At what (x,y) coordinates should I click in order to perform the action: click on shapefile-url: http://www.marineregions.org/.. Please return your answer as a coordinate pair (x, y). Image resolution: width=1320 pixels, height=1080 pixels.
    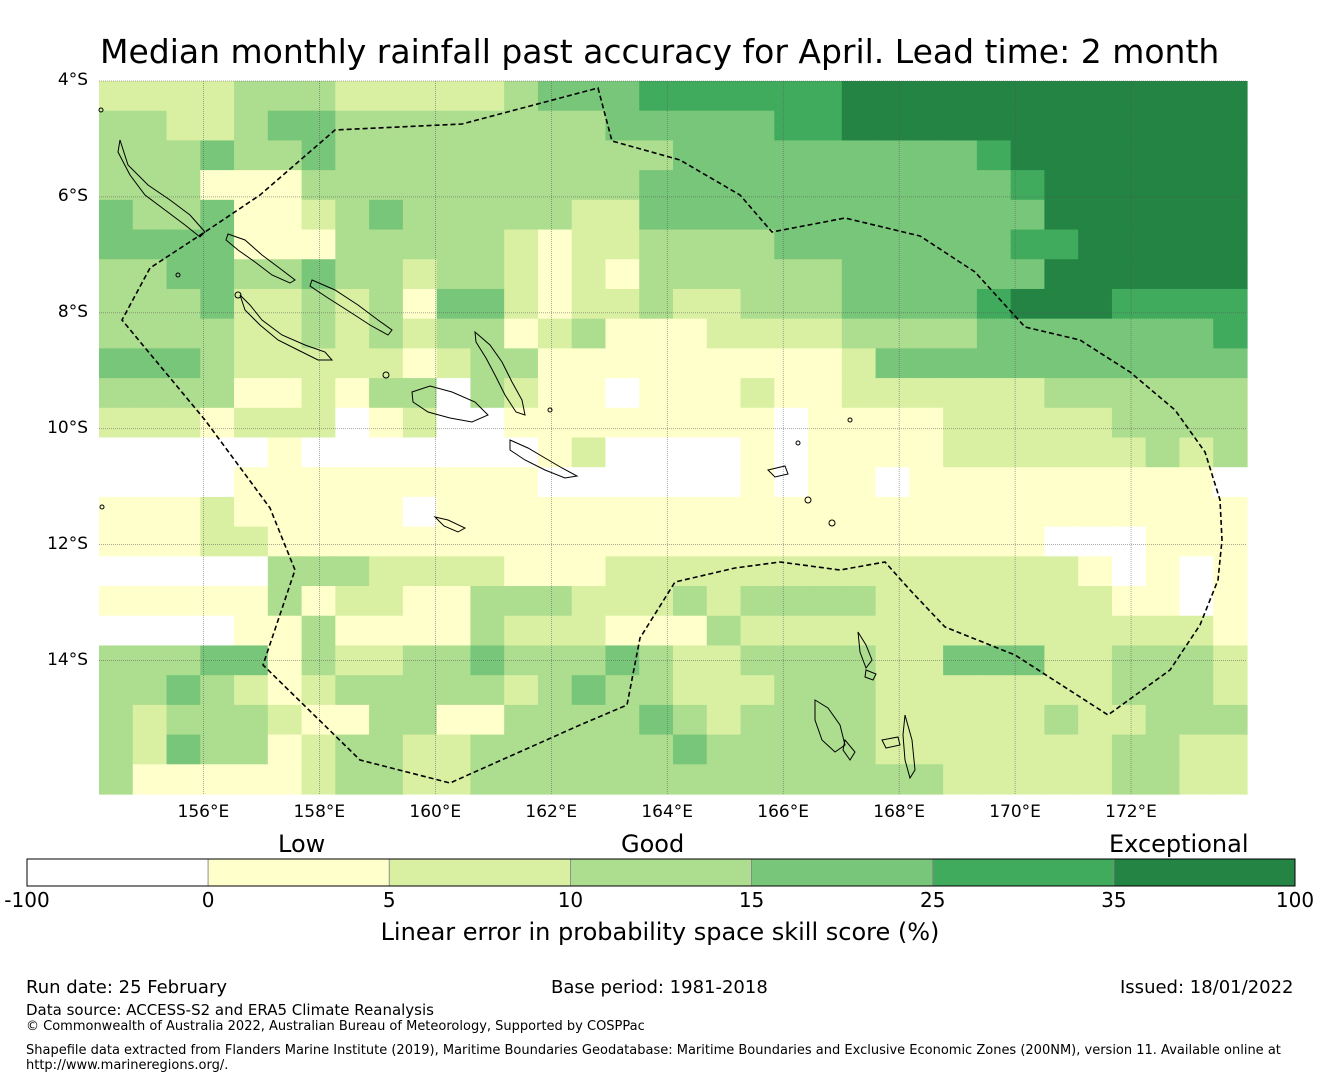
    Looking at the image, I should click on (127, 1065).